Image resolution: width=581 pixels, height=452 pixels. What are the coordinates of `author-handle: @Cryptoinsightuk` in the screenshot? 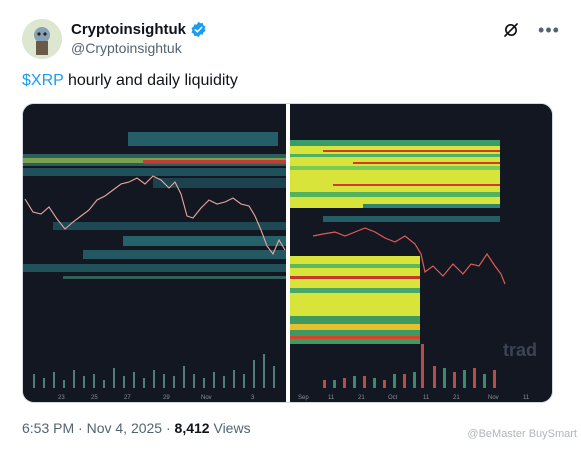 It's located at (126, 48).